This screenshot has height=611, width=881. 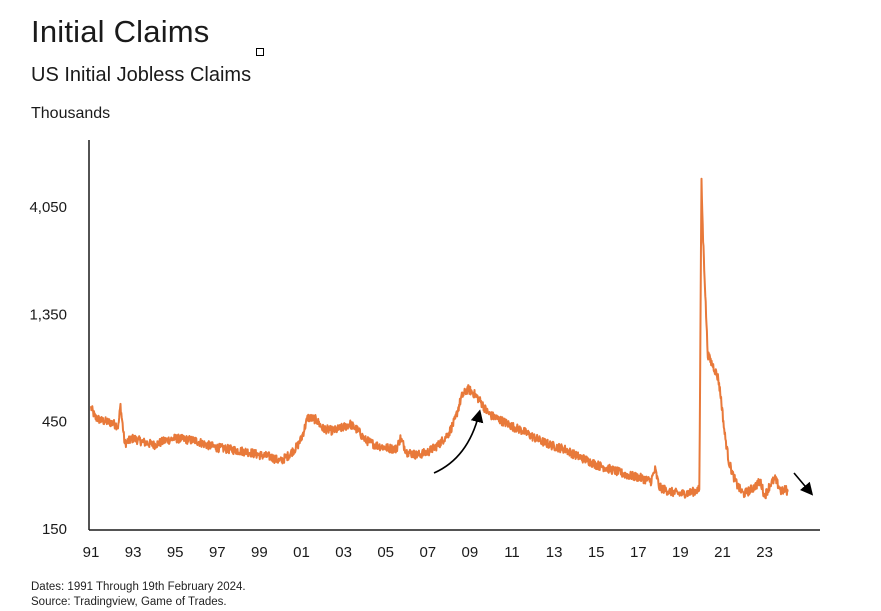 I want to click on x-tick-label: 91, so click(x=91, y=552).